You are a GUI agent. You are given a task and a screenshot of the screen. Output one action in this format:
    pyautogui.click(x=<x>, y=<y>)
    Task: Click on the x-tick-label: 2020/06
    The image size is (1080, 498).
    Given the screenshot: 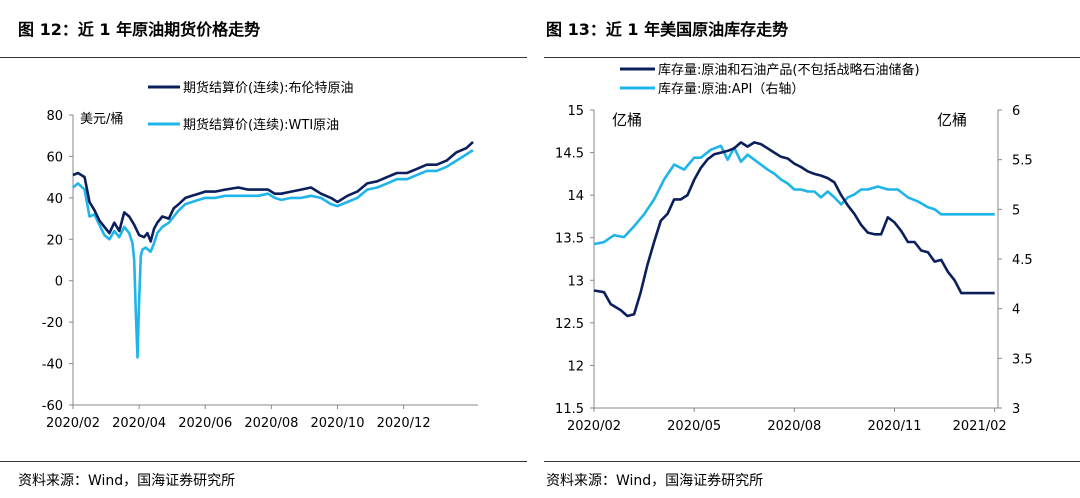 What is the action you would take?
    pyautogui.click(x=205, y=423)
    